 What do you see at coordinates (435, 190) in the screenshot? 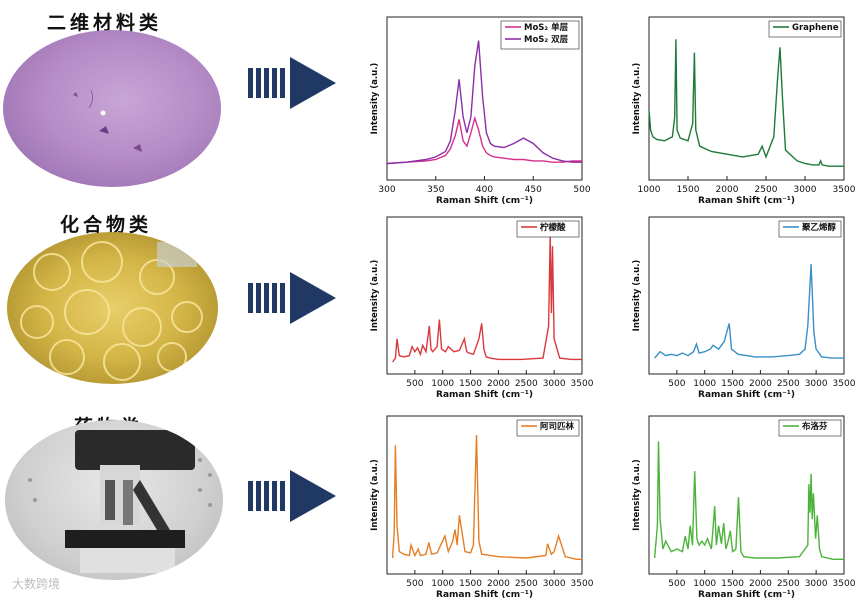
I see `x-tick-label: 350` at bounding box center [435, 190].